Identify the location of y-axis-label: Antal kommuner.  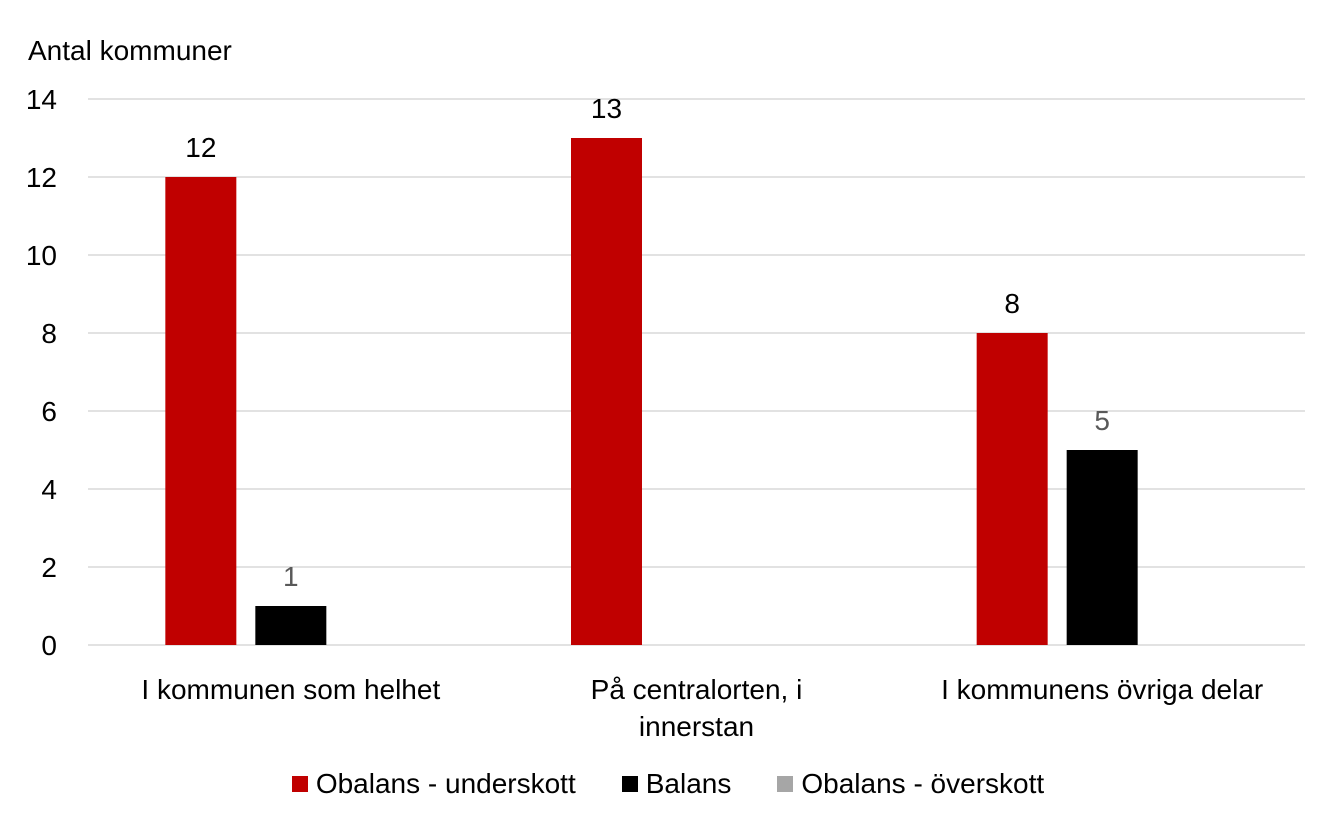
(130, 50).